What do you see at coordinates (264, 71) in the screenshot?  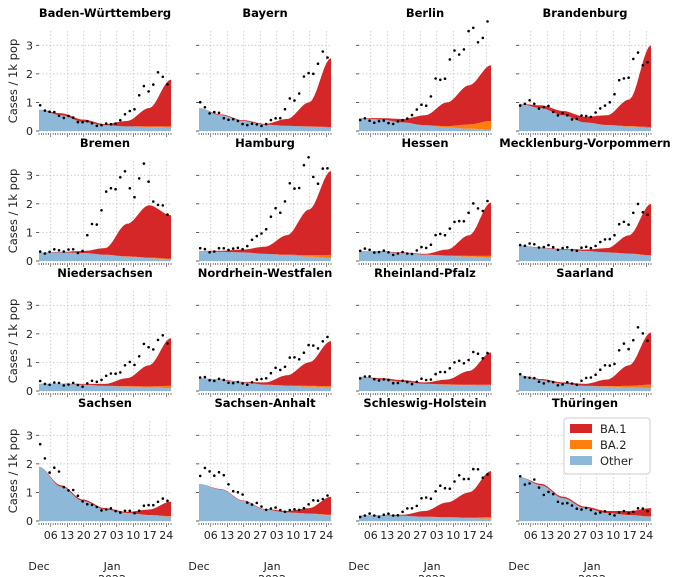 I see `panel-1: Bayern` at bounding box center [264, 71].